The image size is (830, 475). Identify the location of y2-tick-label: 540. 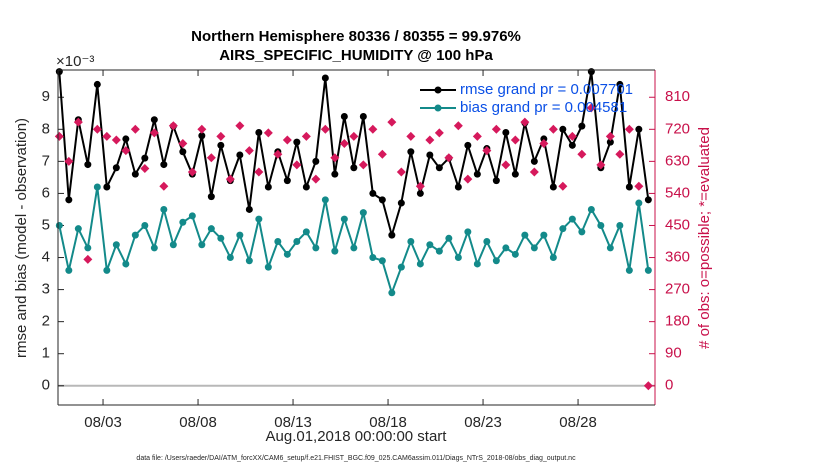
(677, 192).